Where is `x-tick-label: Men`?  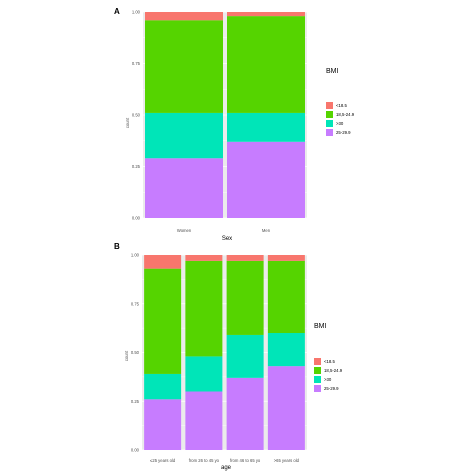 x-tick-label: Men is located at coordinates (266, 230).